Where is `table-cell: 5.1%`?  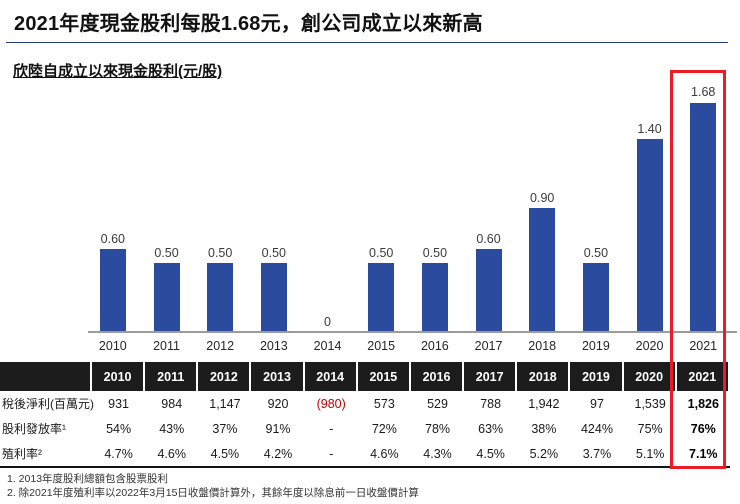
table-cell: 5.1% is located at coordinates (650, 453).